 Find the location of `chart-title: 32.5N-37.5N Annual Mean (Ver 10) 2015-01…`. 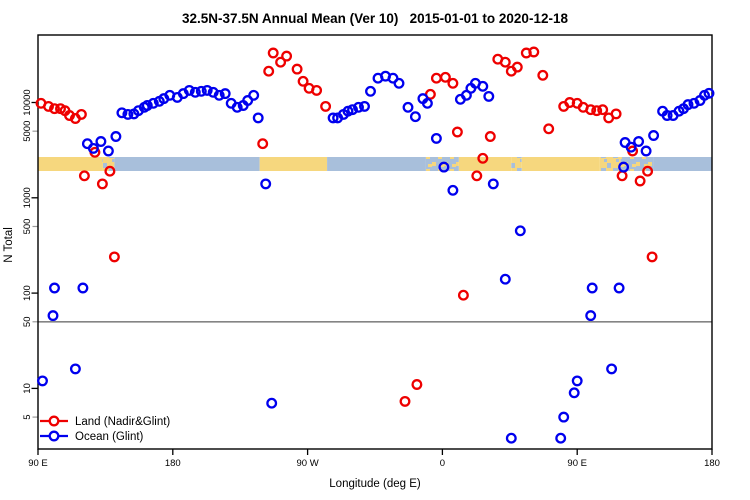

chart-title: 32.5N-37.5N Annual Mean (Ver 10) 2015-01… is located at coordinates (375, 18).